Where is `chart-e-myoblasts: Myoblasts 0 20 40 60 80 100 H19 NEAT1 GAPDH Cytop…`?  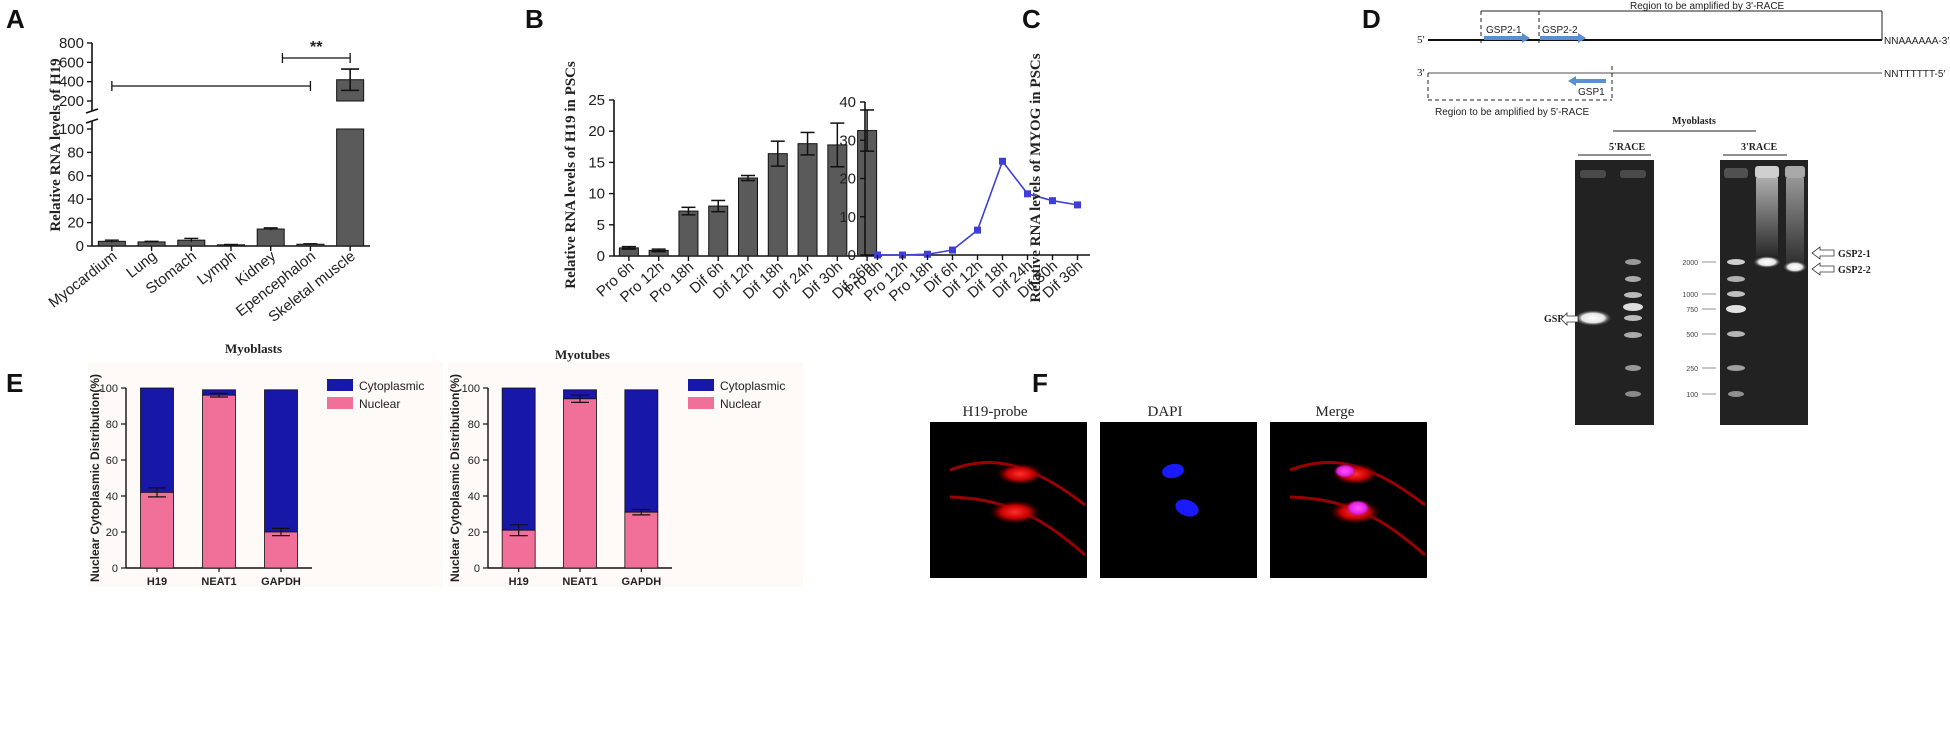 chart-e-myoblasts: Myoblasts 0 20 40 60 80 100 H19 NEAT1 GAPDH Cytop… is located at coordinates (265, 464).